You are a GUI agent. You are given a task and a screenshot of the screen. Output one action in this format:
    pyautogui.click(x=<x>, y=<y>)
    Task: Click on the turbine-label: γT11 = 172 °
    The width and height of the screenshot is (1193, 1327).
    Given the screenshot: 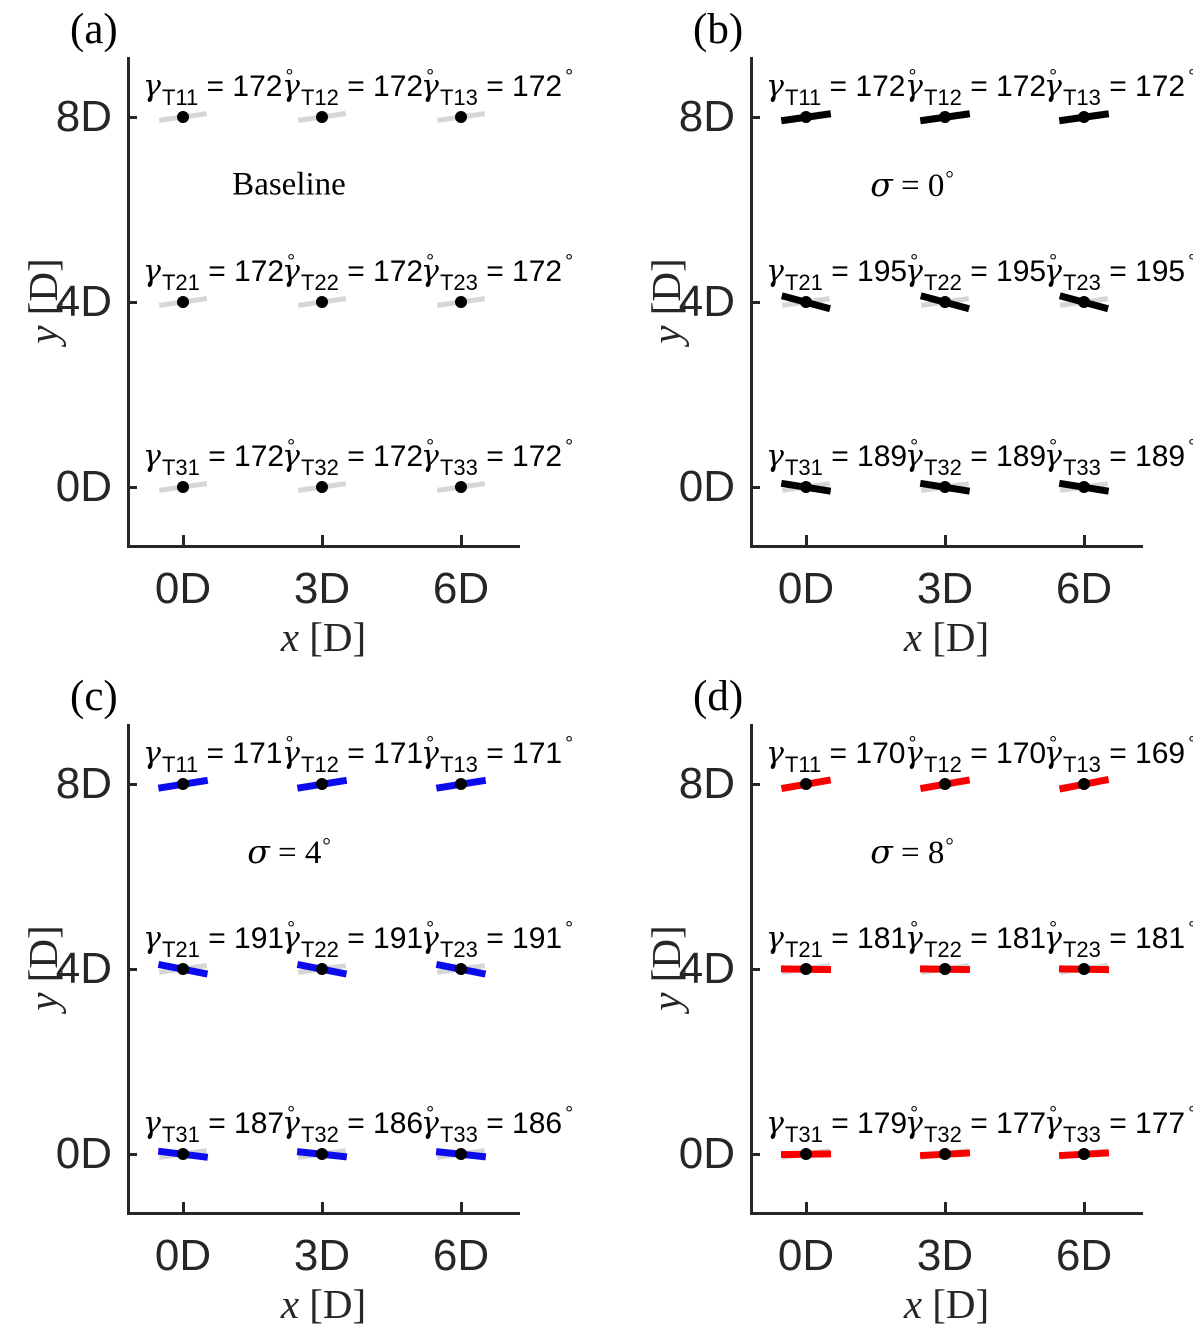 What is the action you would take?
    pyautogui.click(x=218, y=88)
    